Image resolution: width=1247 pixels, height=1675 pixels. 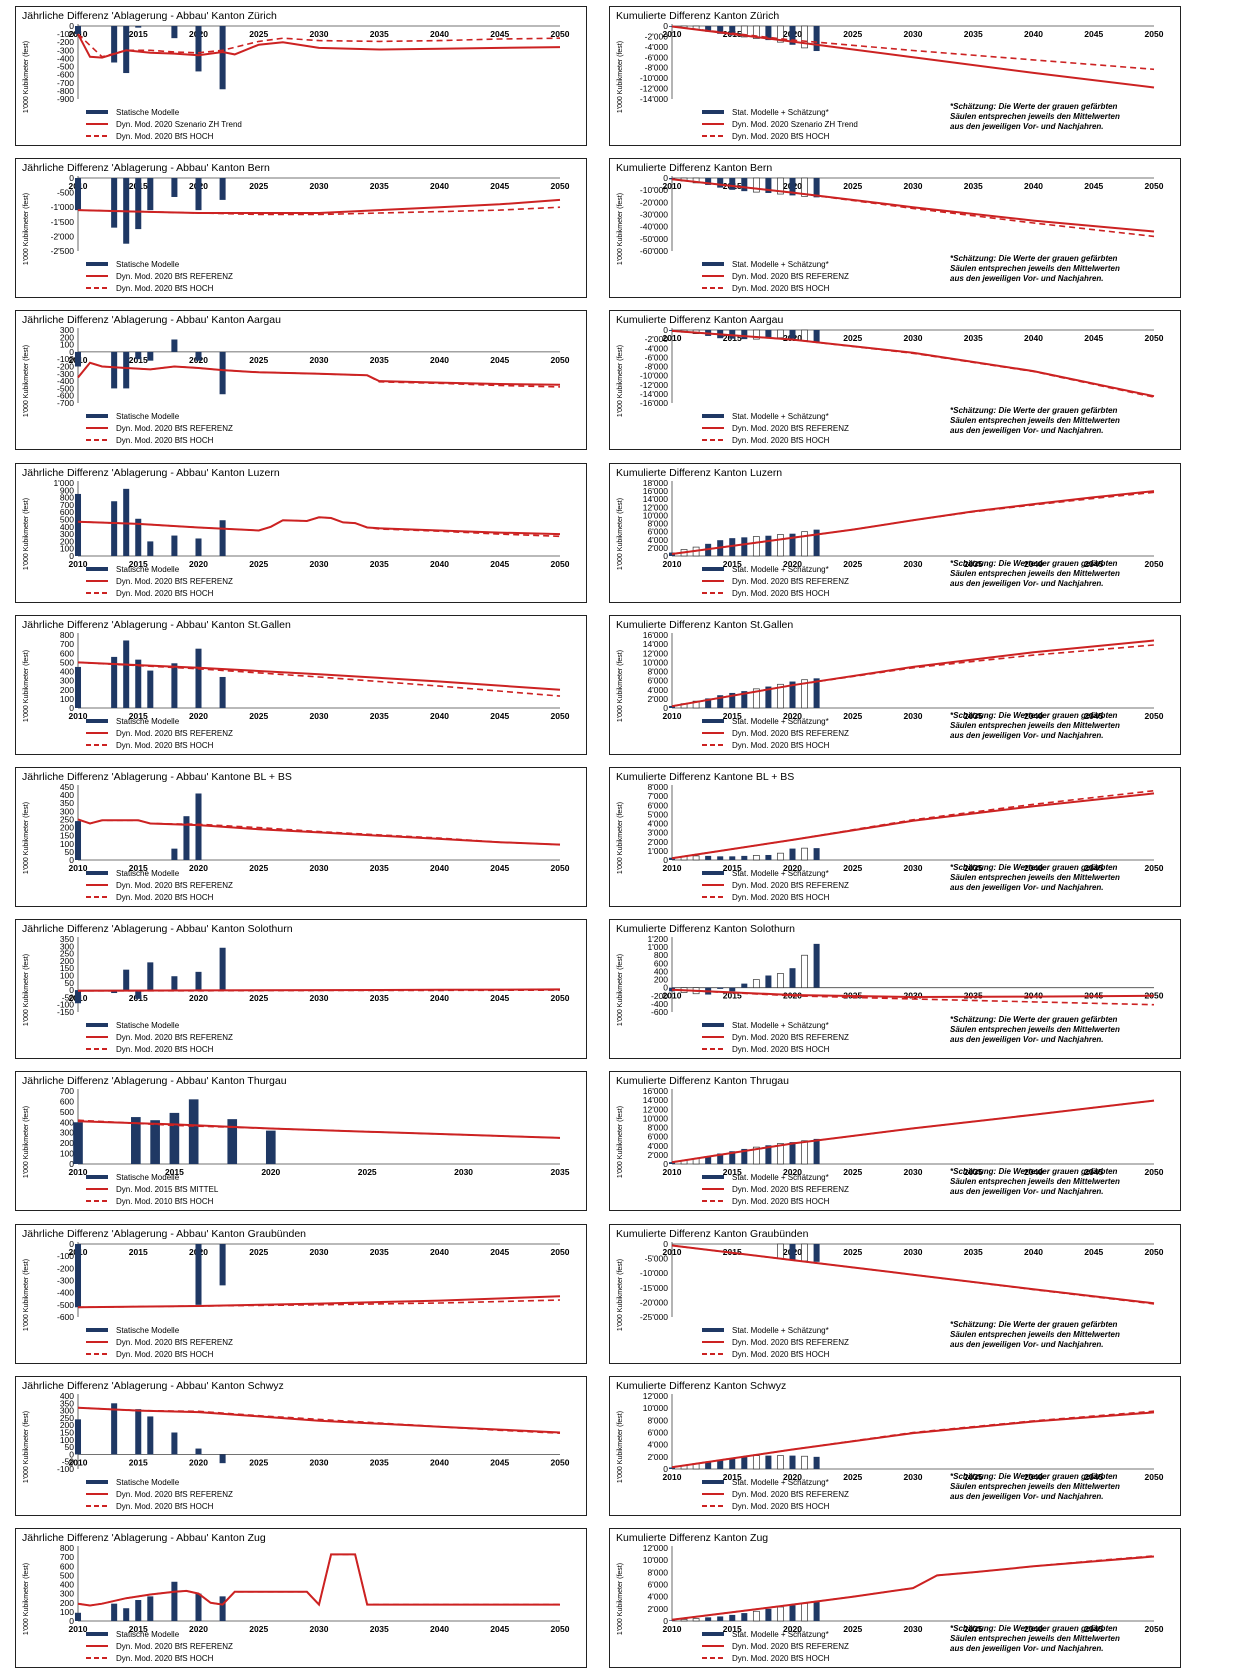 What do you see at coordinates (697, 16) in the screenshot?
I see `chart-title: Kumulierte Differenz Kanton Zürich` at bounding box center [697, 16].